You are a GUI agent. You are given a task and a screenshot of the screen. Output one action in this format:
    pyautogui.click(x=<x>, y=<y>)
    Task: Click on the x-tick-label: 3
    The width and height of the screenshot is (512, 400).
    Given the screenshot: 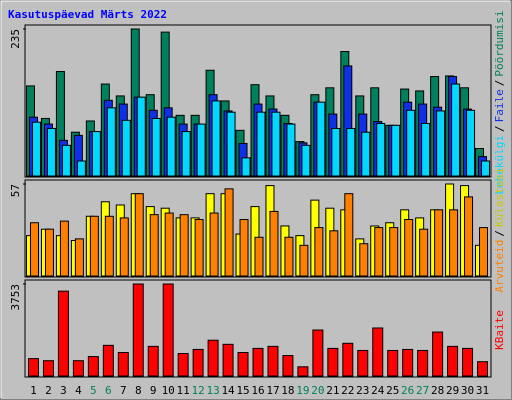 What is the action you would take?
    pyautogui.click(x=63, y=390)
    